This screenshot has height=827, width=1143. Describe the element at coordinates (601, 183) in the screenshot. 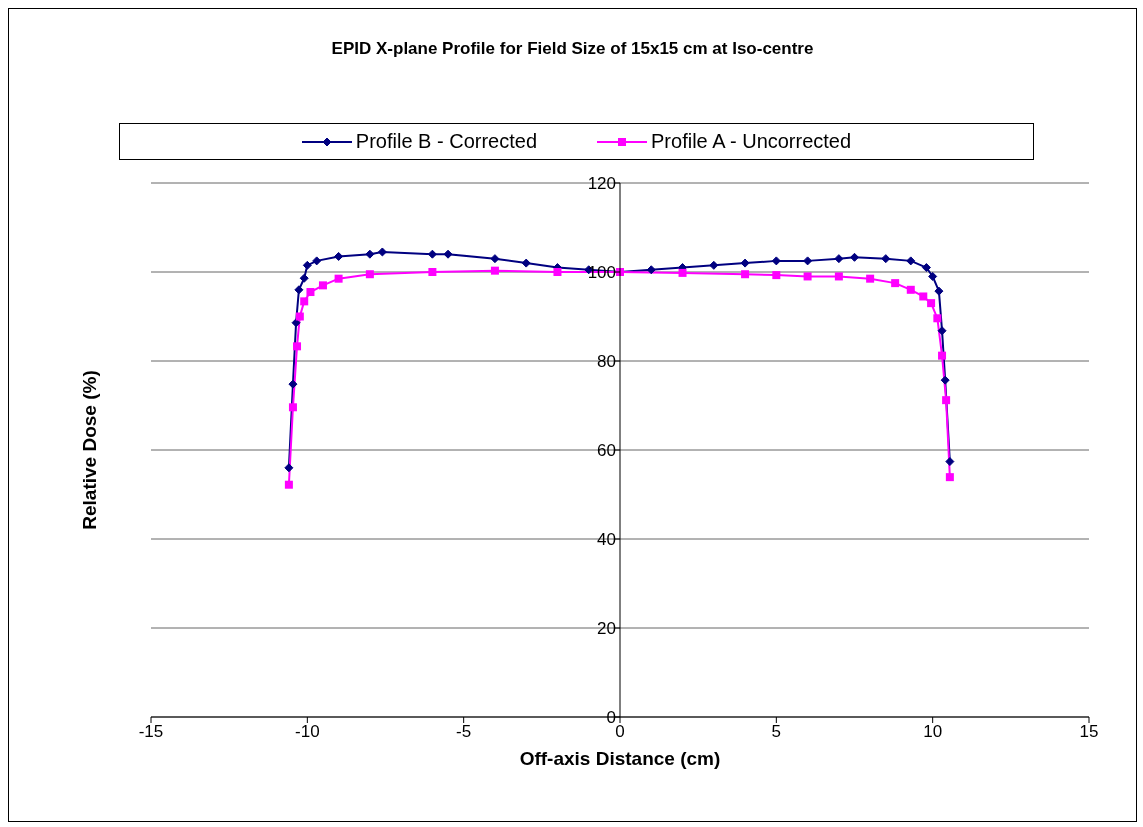

I see `y-tick-label: 120` at that location.